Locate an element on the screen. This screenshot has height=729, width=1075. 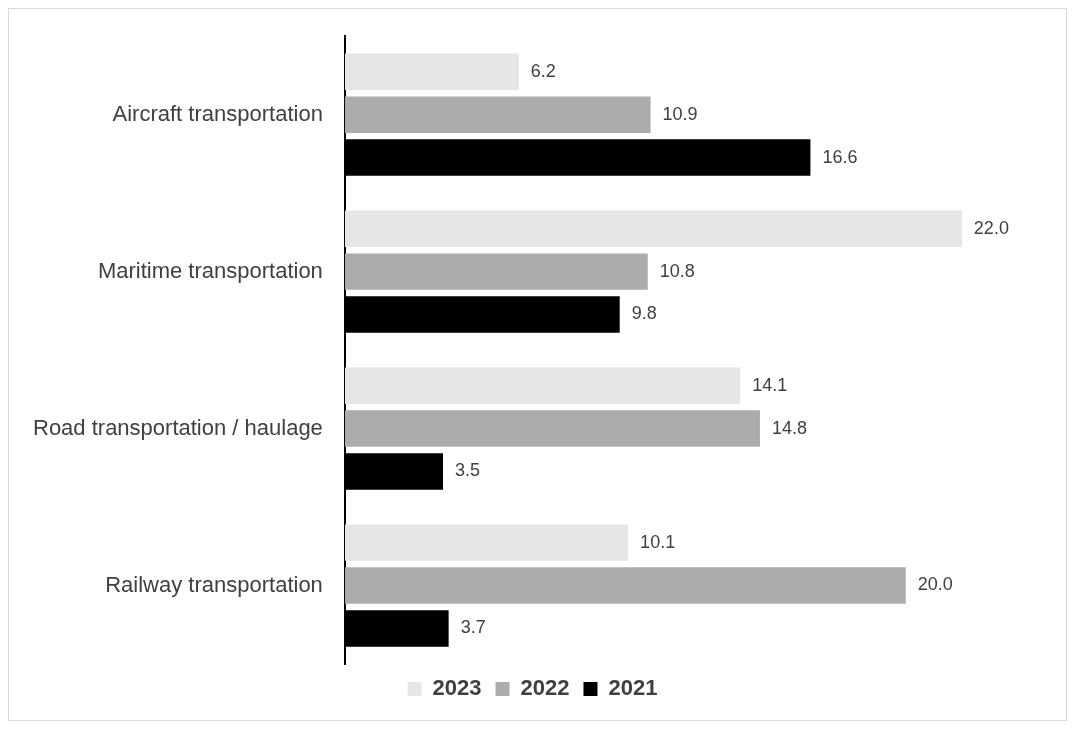
y-tick-label: Railway transportation is located at coordinates (214, 584).